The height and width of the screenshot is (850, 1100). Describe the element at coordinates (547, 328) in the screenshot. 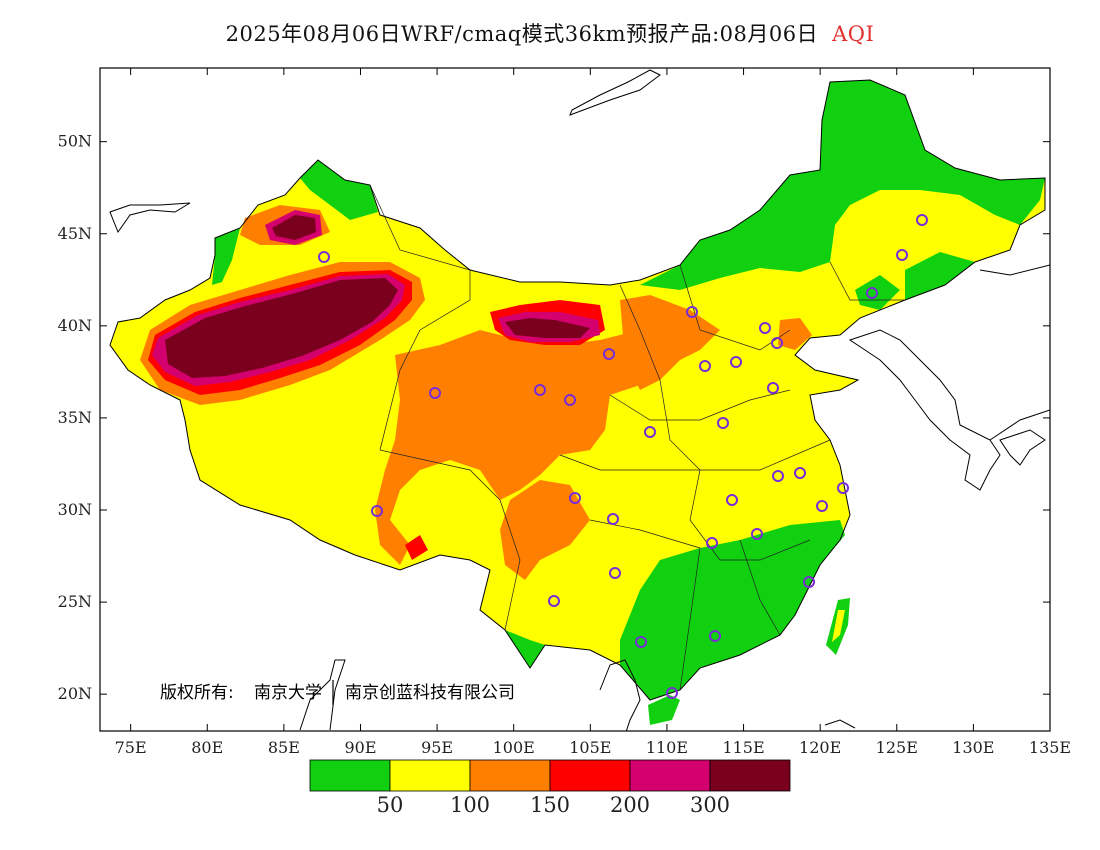

I see `gansu-maroon` at that location.